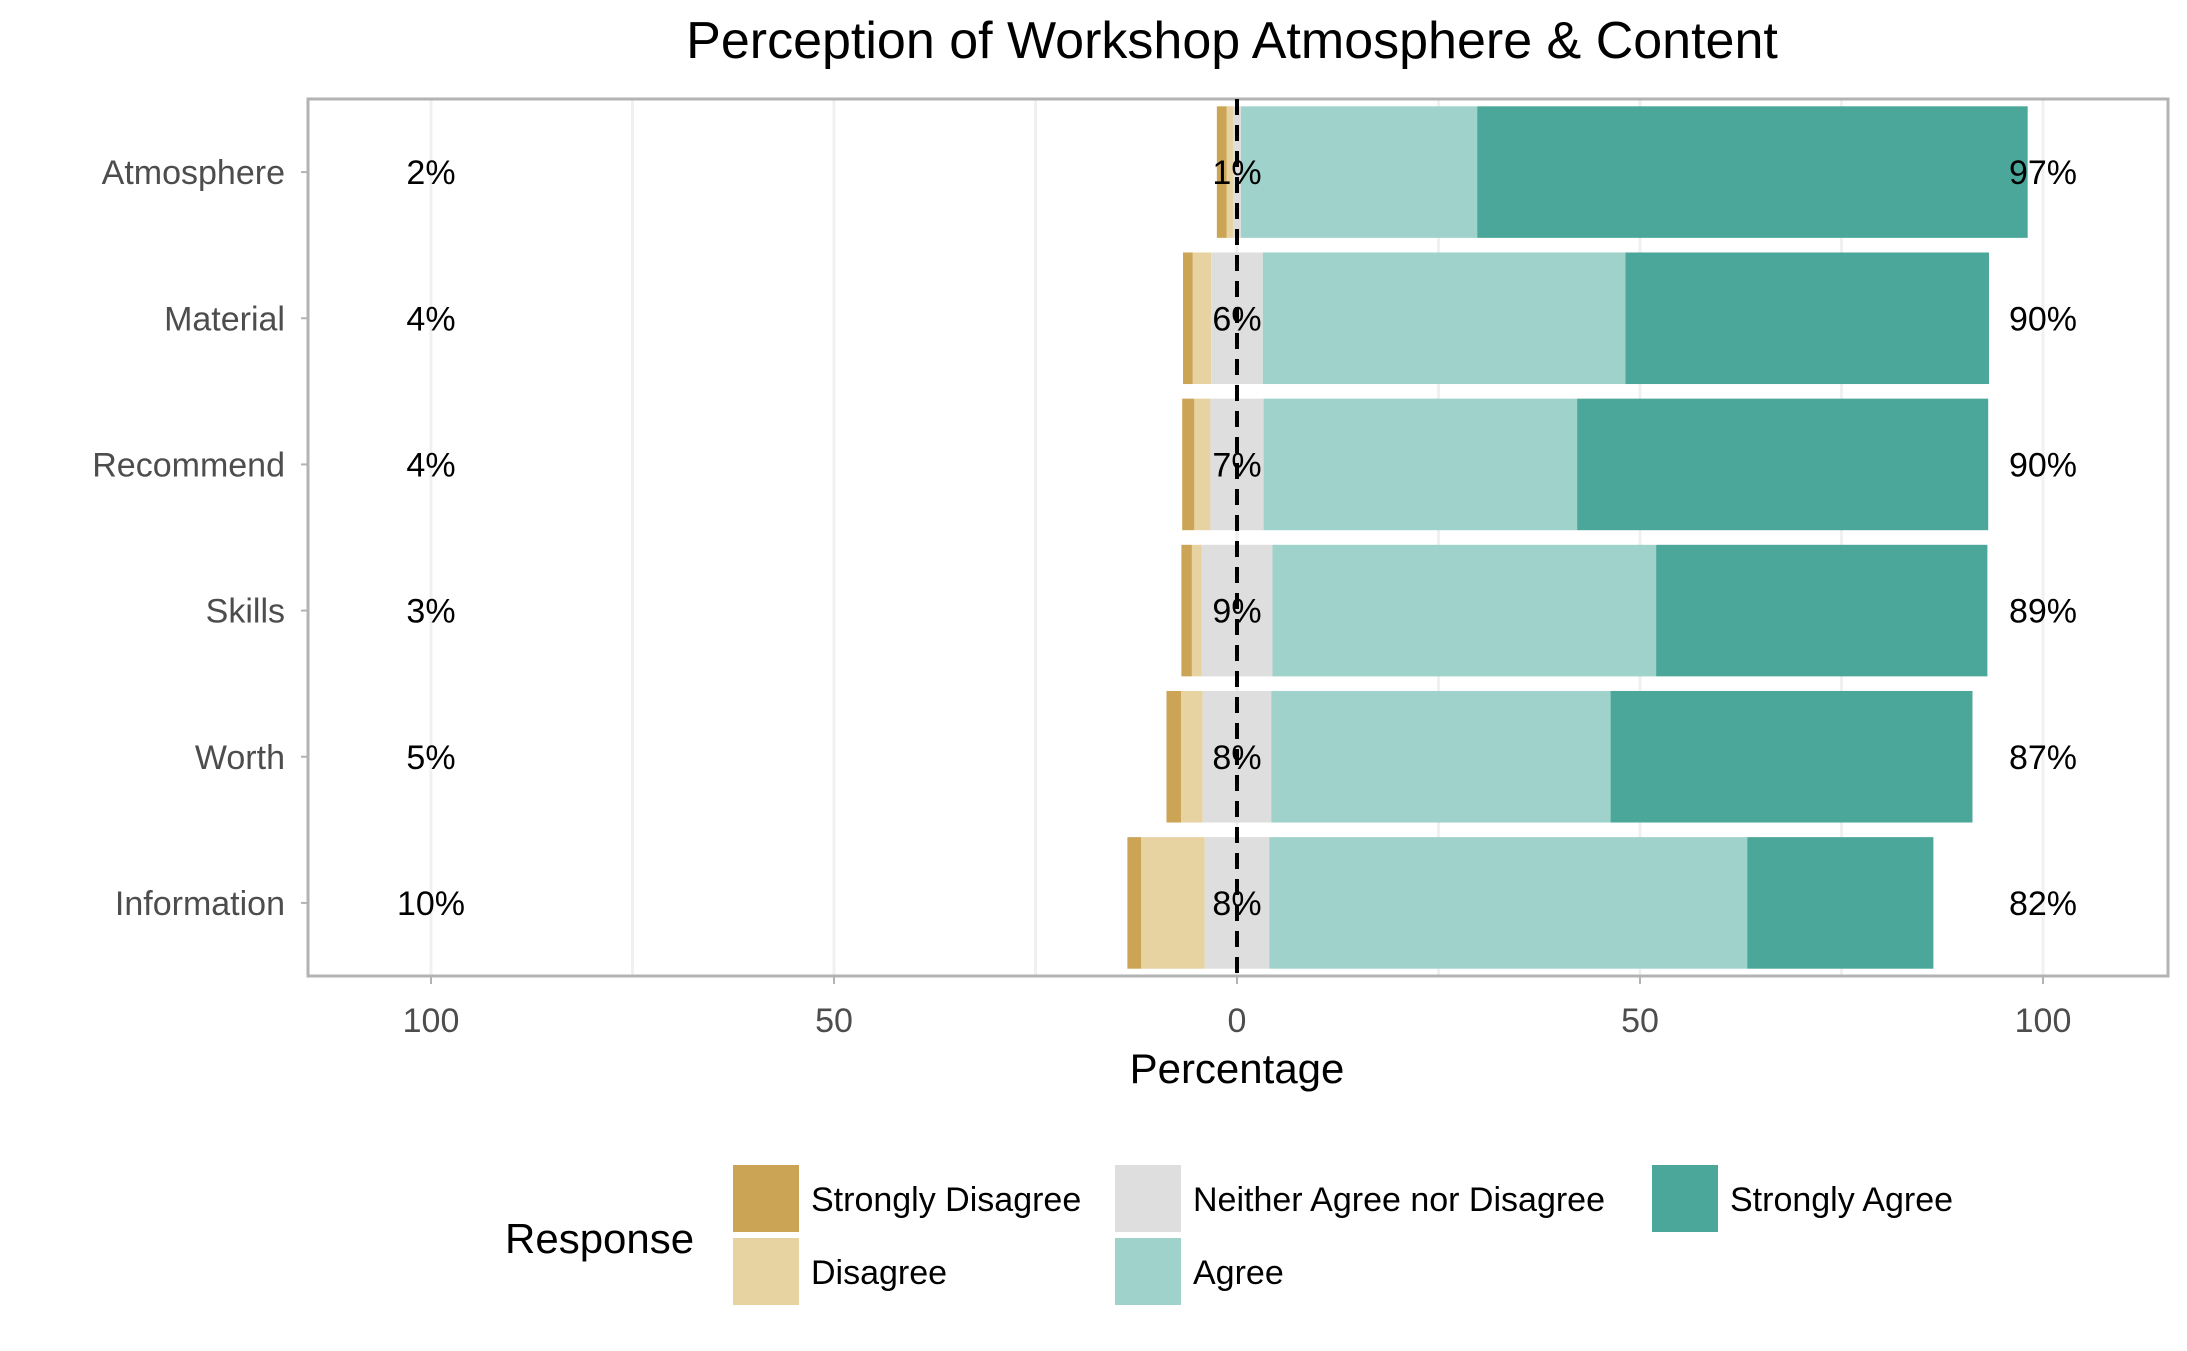 The image size is (2187, 1351). Describe the element at coordinates (1237, 1068) in the screenshot. I see `x-axis-label: Percentage` at that location.